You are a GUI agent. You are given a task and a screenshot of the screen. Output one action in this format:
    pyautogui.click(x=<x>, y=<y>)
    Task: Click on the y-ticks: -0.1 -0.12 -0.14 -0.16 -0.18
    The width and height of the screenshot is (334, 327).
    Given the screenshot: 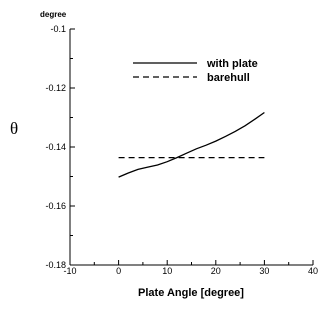 What is the action you would take?
    pyautogui.click(x=60, y=147)
    